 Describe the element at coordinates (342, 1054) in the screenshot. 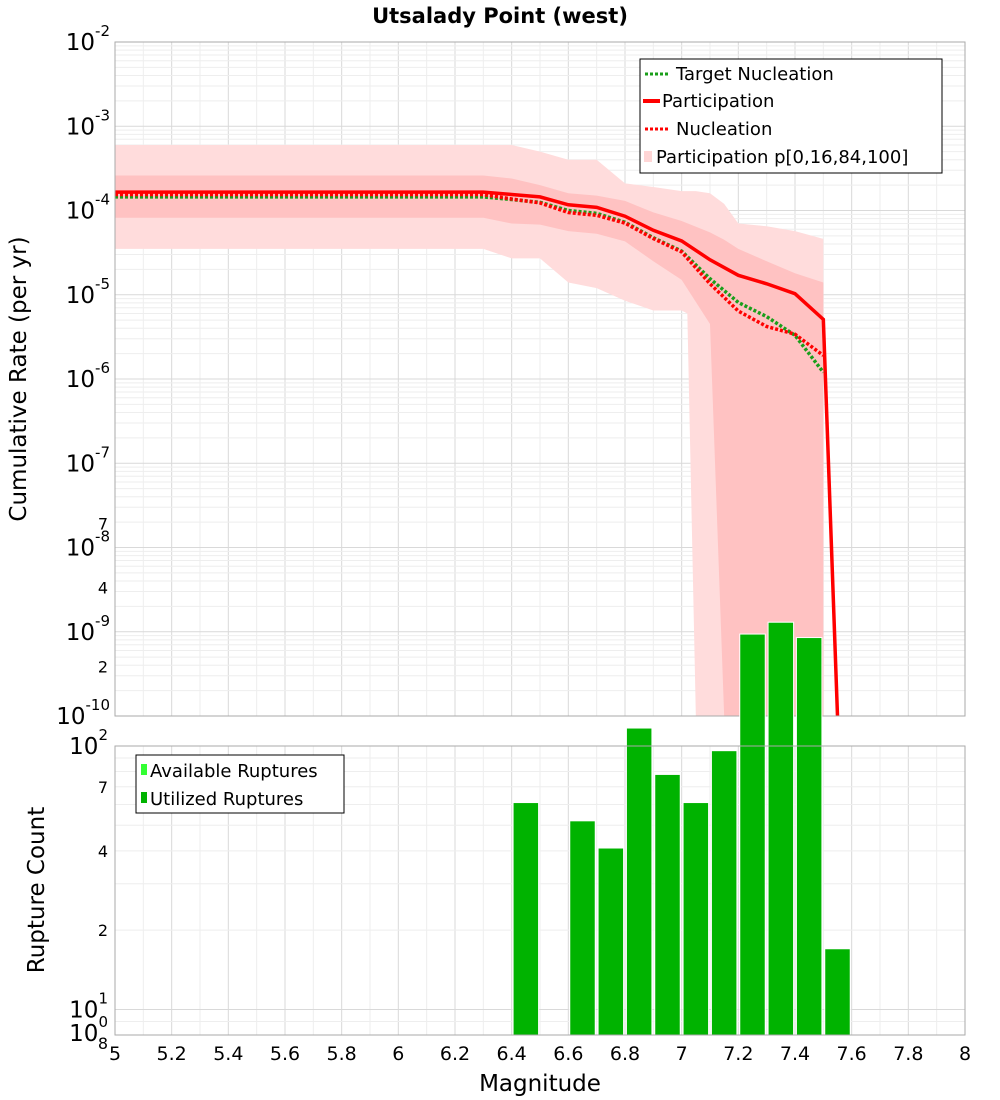

I see `bottom-x-tick-label: 5.8` at that location.